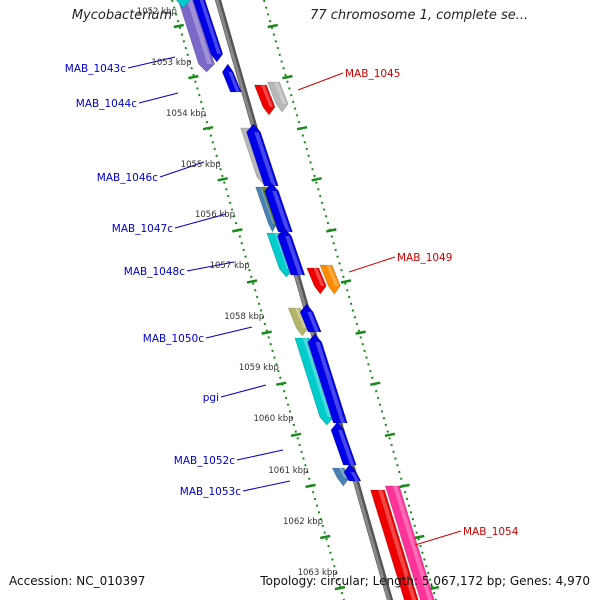 The height and width of the screenshot is (600, 600). What do you see at coordinates (267, 96) in the screenshot?
I see `mab1045-gene-arrow-sheen` at bounding box center [267, 96].